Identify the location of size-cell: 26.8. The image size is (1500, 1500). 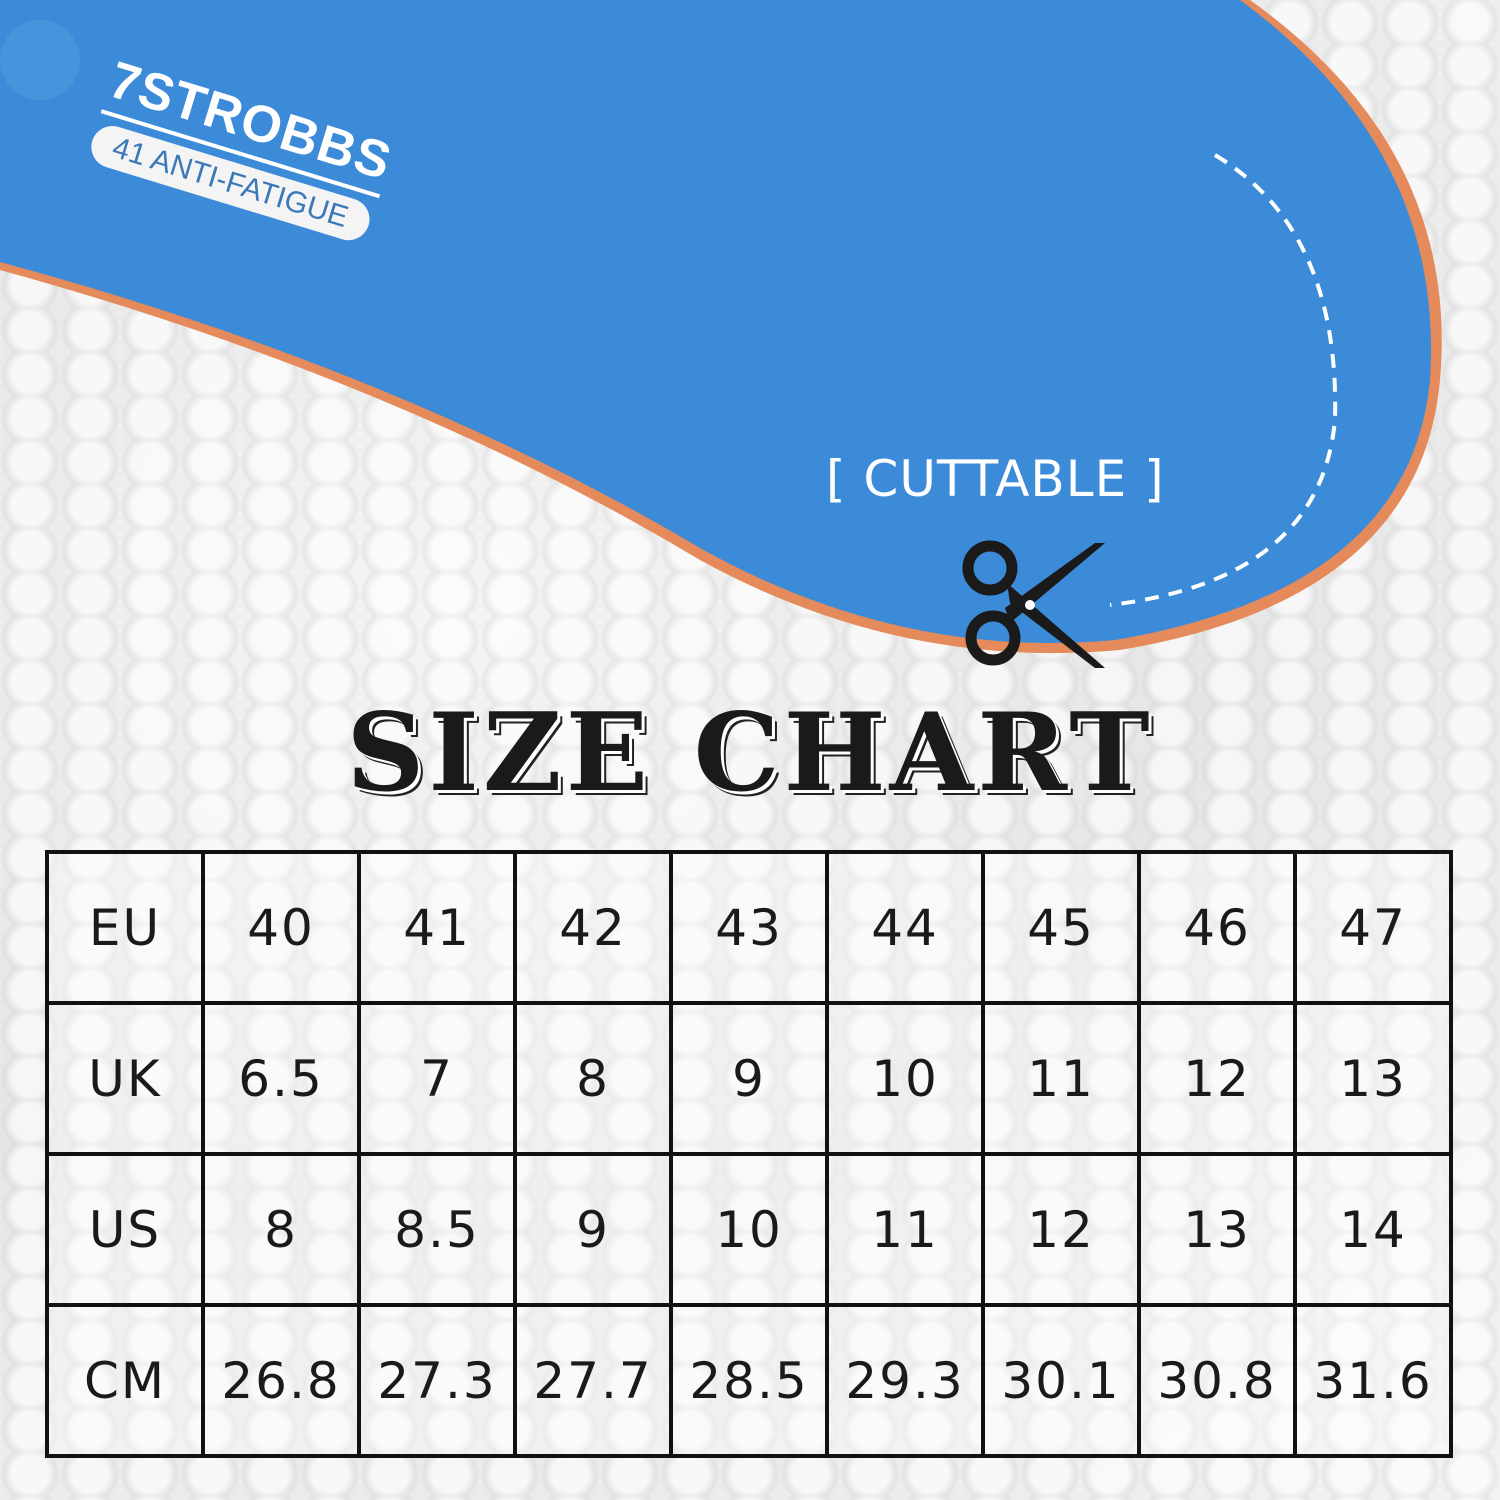
(281, 1380).